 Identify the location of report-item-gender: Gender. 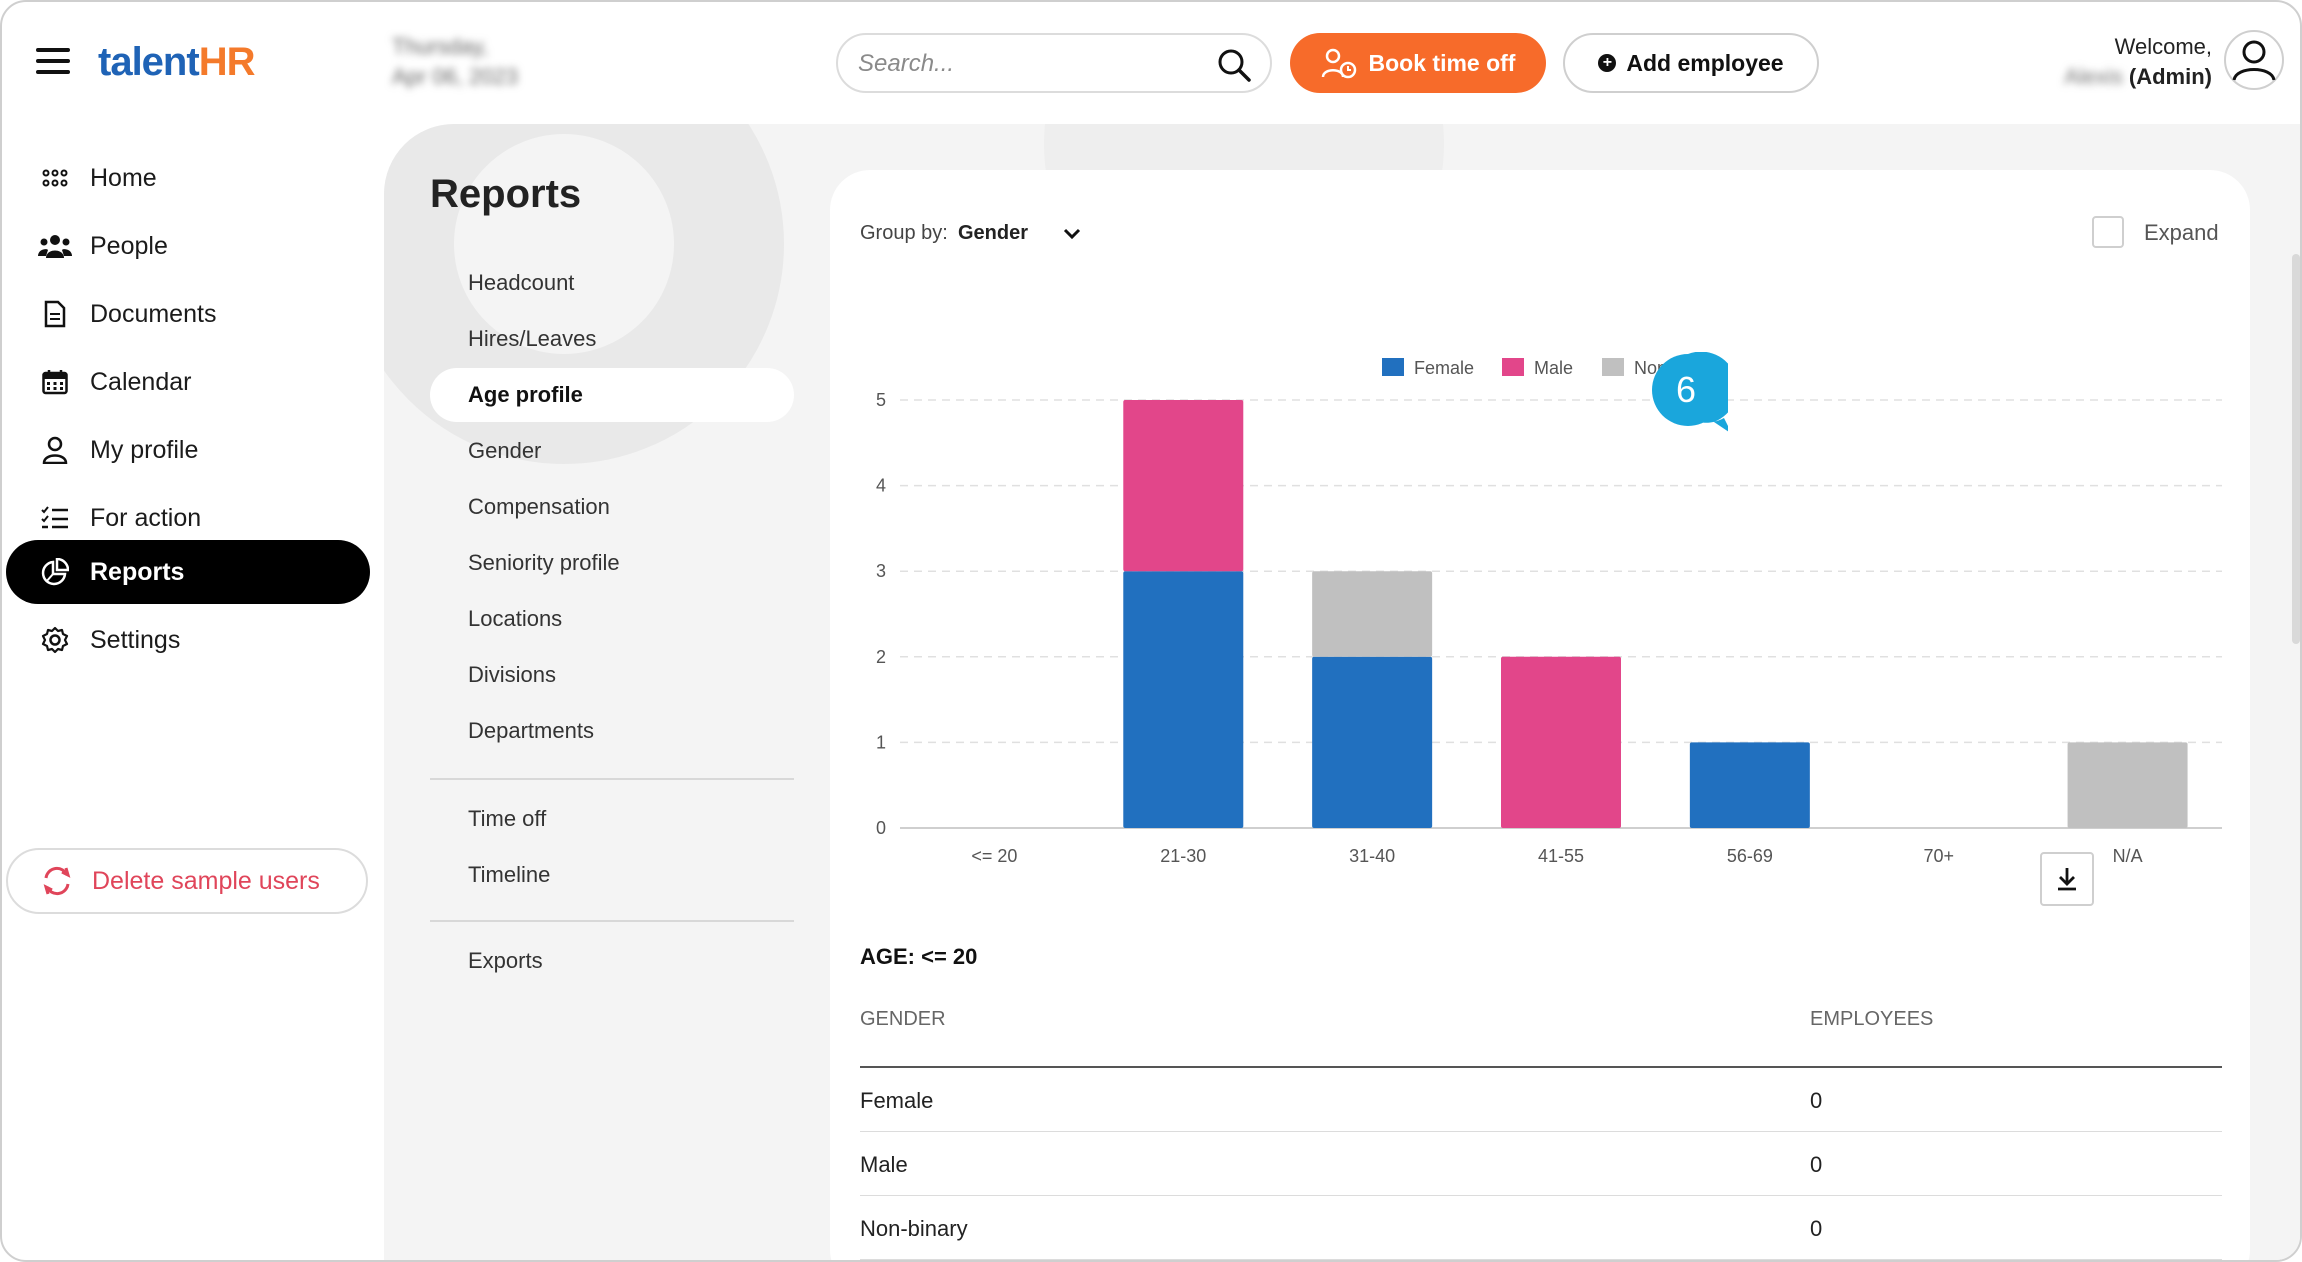
(612, 451).